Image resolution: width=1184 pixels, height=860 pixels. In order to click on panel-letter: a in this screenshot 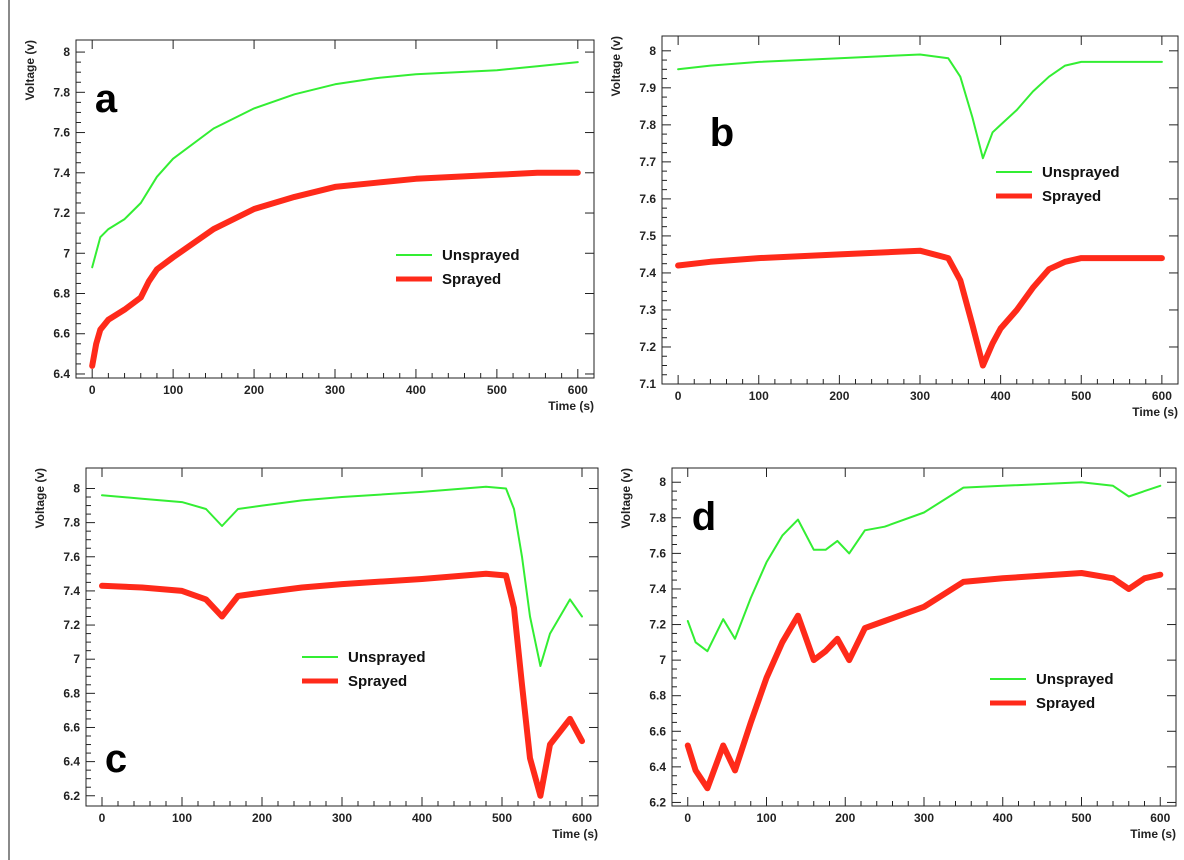, I will do `click(106, 99)`.